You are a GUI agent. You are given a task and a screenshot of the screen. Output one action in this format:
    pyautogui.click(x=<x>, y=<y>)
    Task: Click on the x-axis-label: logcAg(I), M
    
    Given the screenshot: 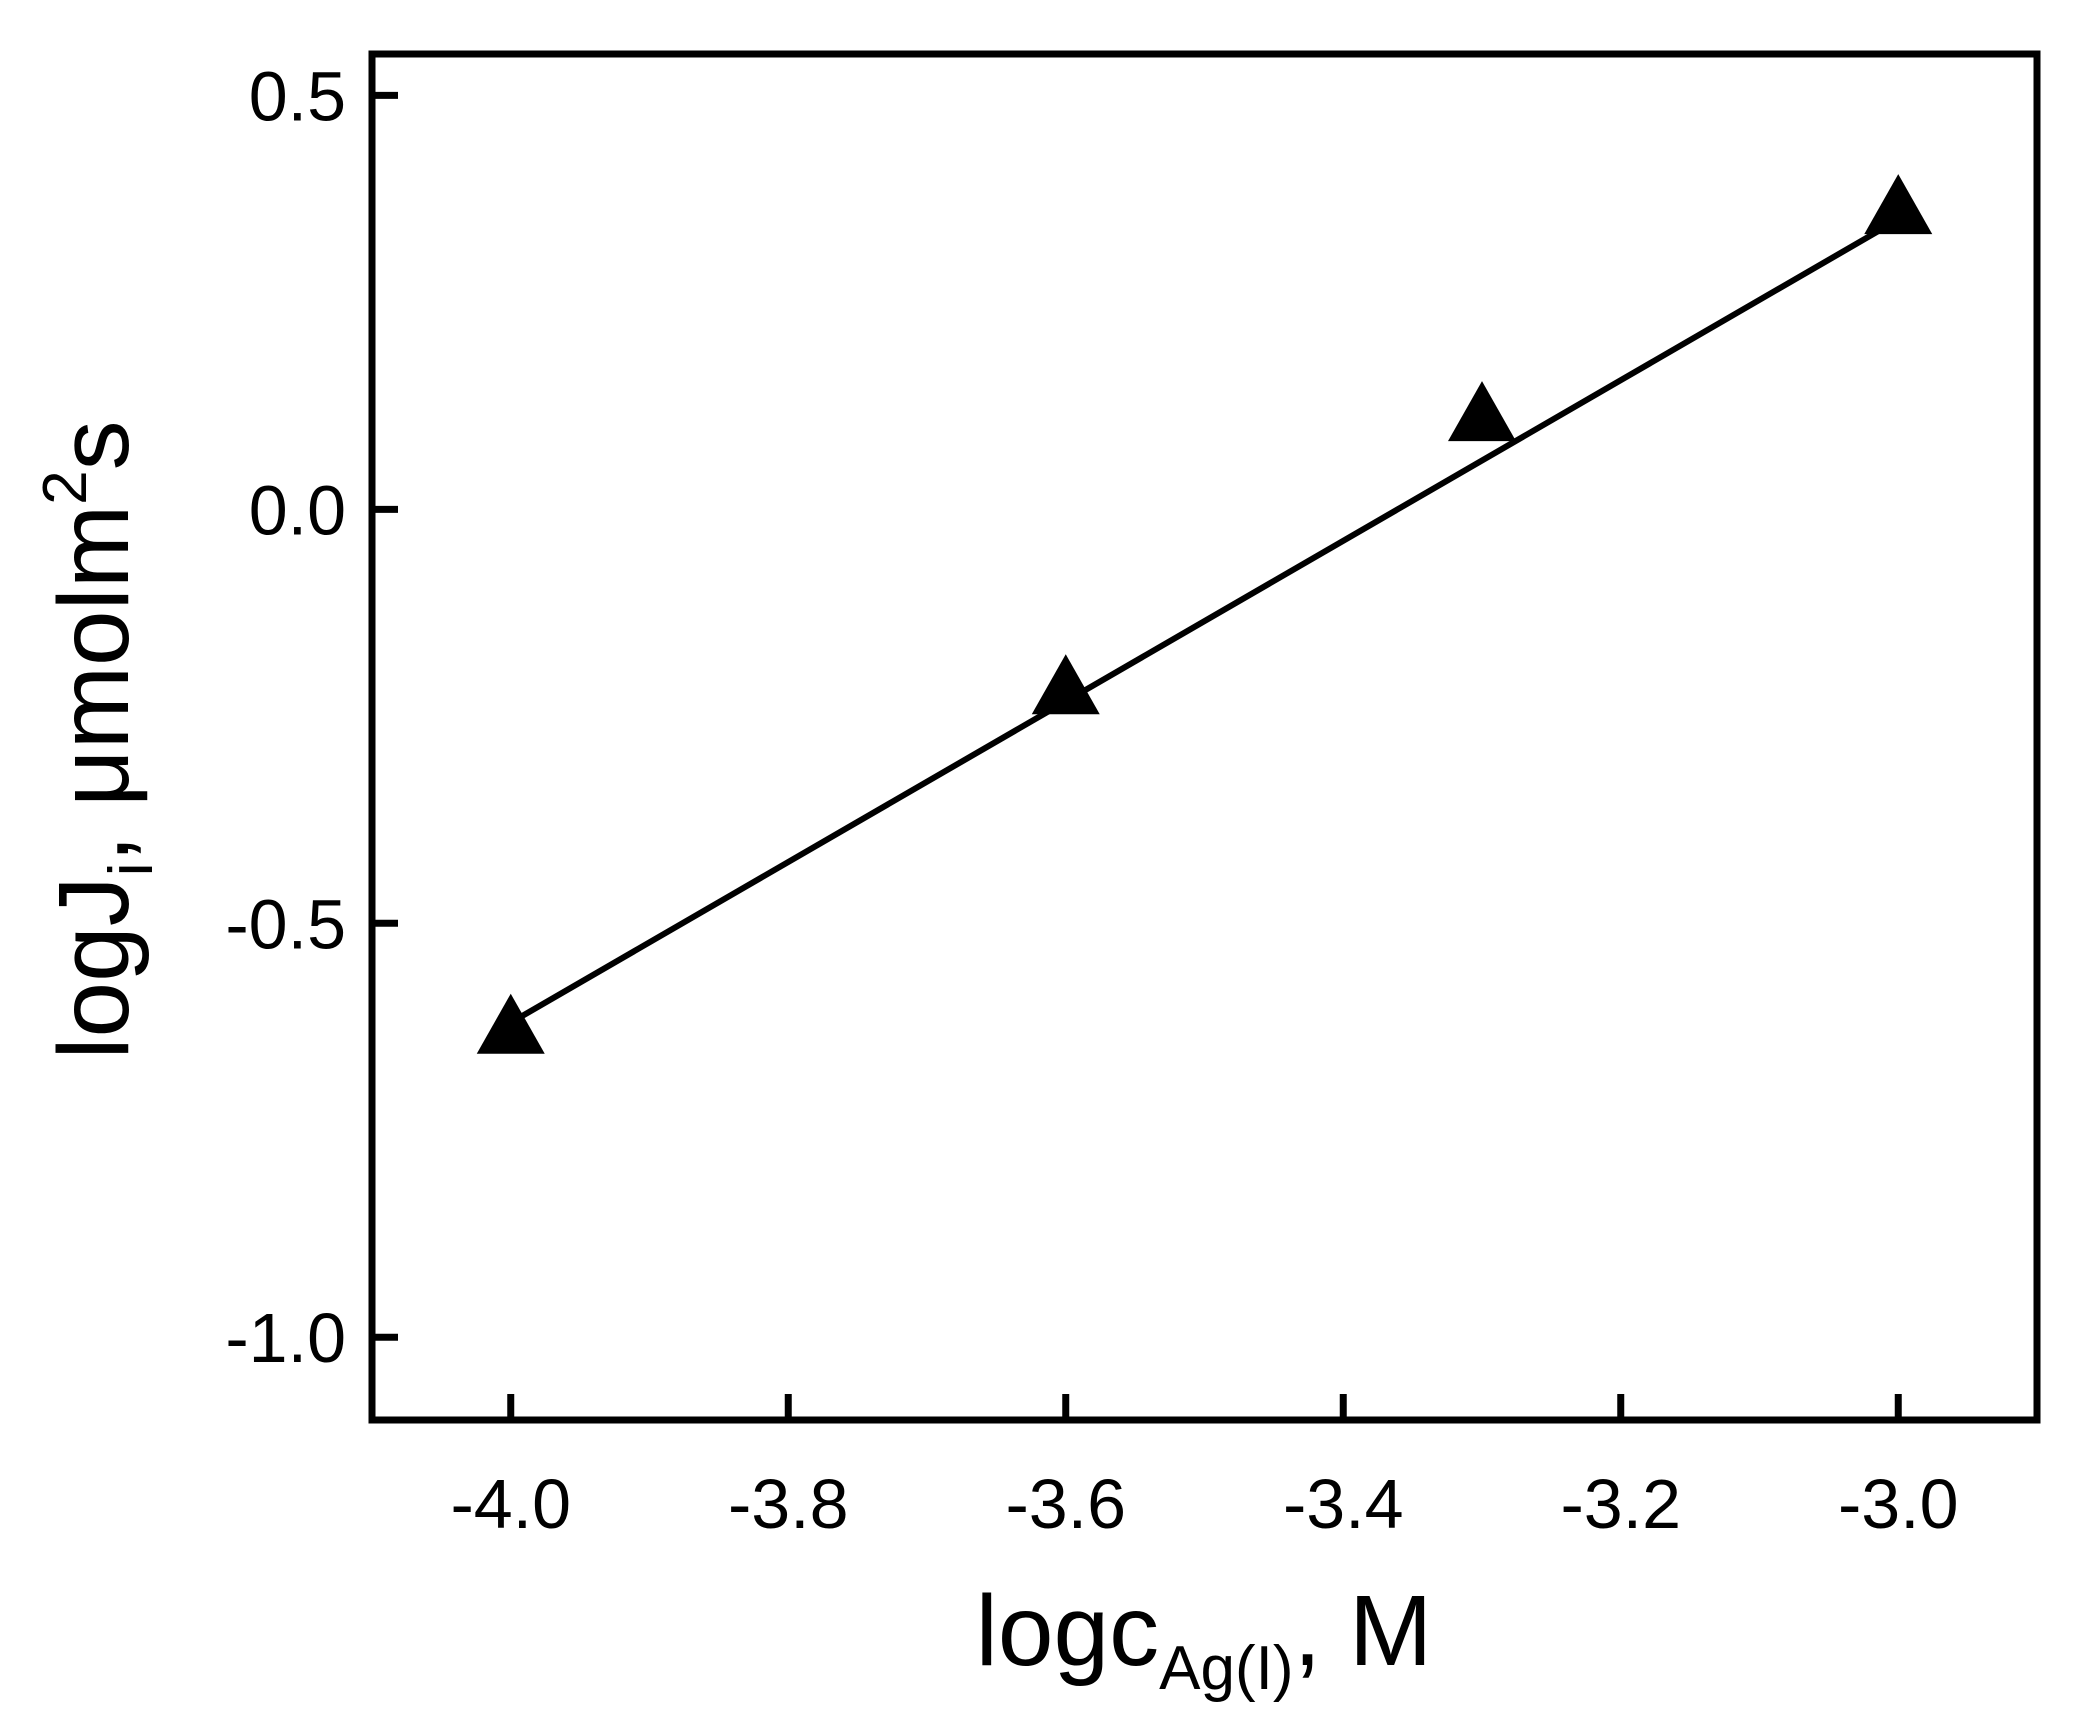 What is the action you would take?
    pyautogui.click(x=1204, y=1639)
    